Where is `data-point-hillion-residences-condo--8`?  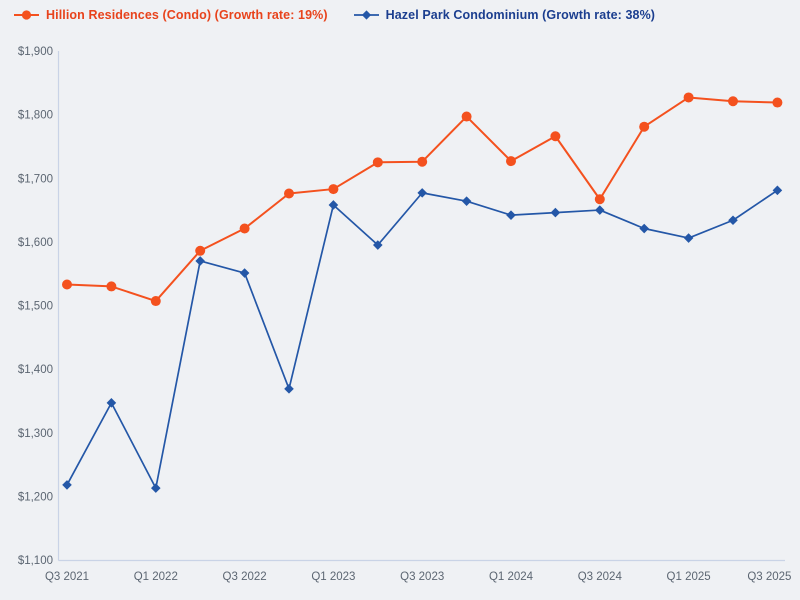 data-point-hillion-residences-condo--8 is located at coordinates (422, 161).